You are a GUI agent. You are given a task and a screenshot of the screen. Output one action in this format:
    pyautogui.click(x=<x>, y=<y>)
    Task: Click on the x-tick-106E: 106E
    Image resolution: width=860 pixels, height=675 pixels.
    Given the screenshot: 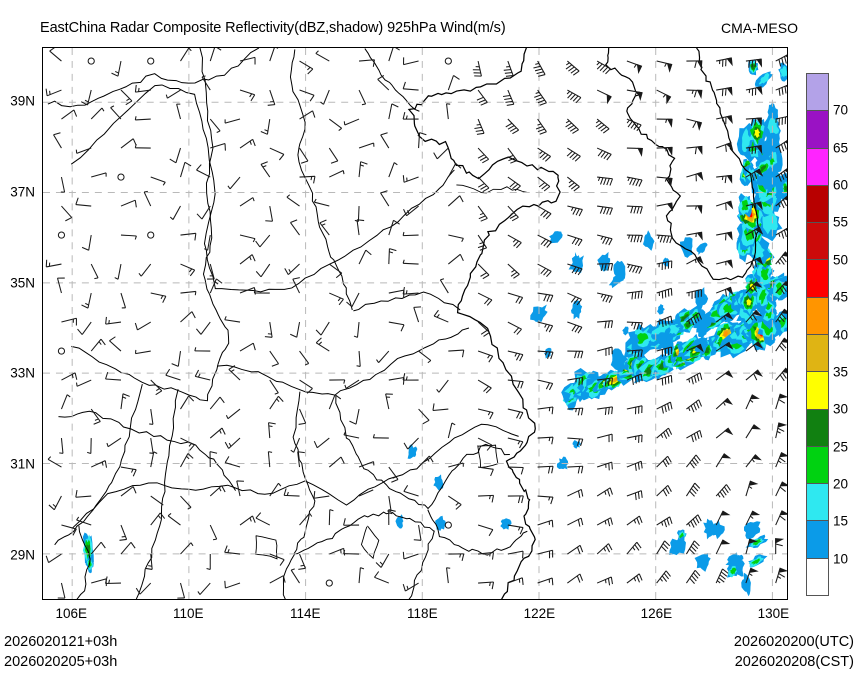 What is the action you would take?
    pyautogui.click(x=71, y=613)
    